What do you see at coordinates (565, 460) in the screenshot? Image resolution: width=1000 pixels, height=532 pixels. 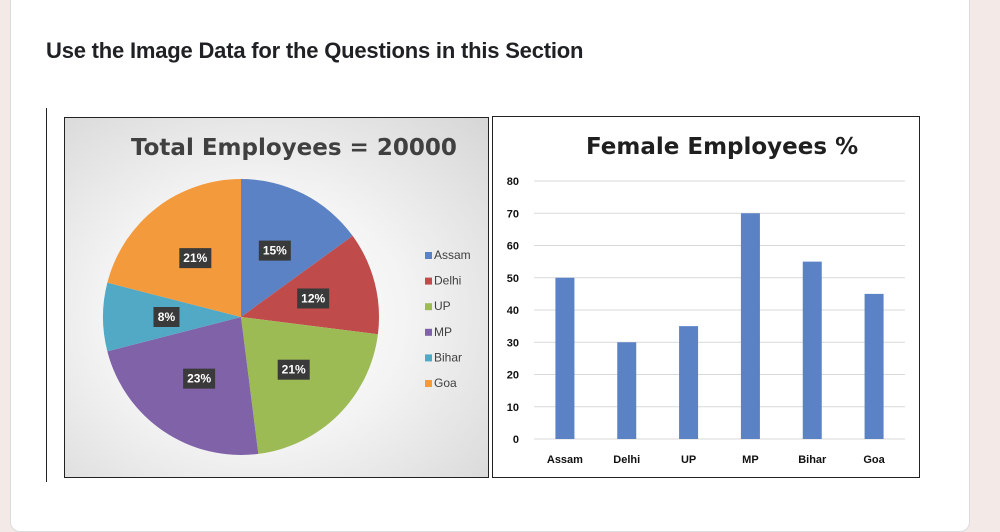 I see `x-label-assam: Assam` at bounding box center [565, 460].